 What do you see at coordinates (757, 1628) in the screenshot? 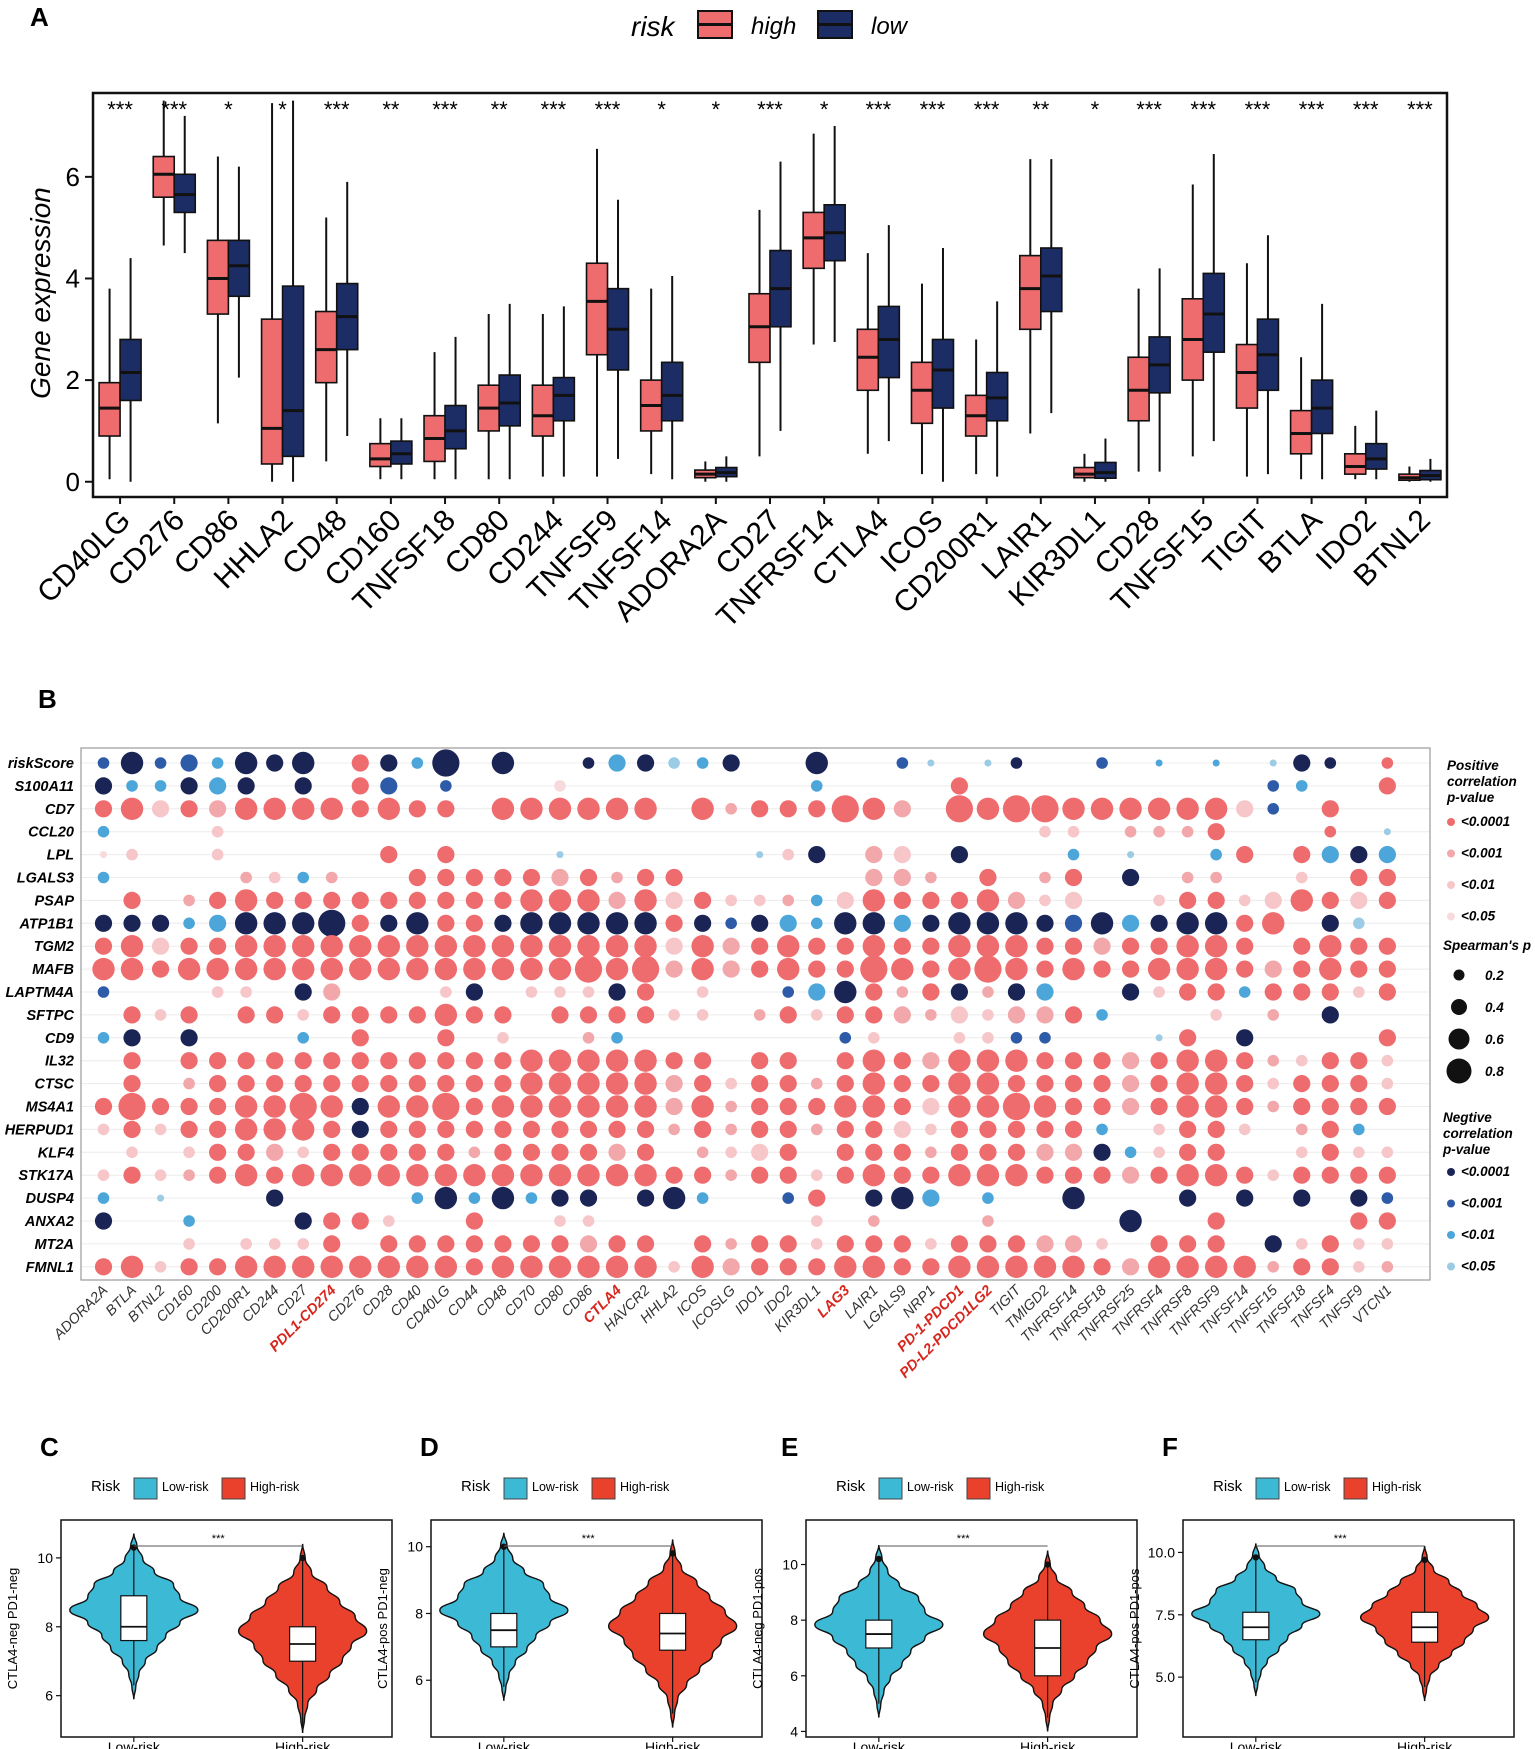
I see `panel-e-ylabel: CTLA4-neg PD1-pos` at bounding box center [757, 1628].